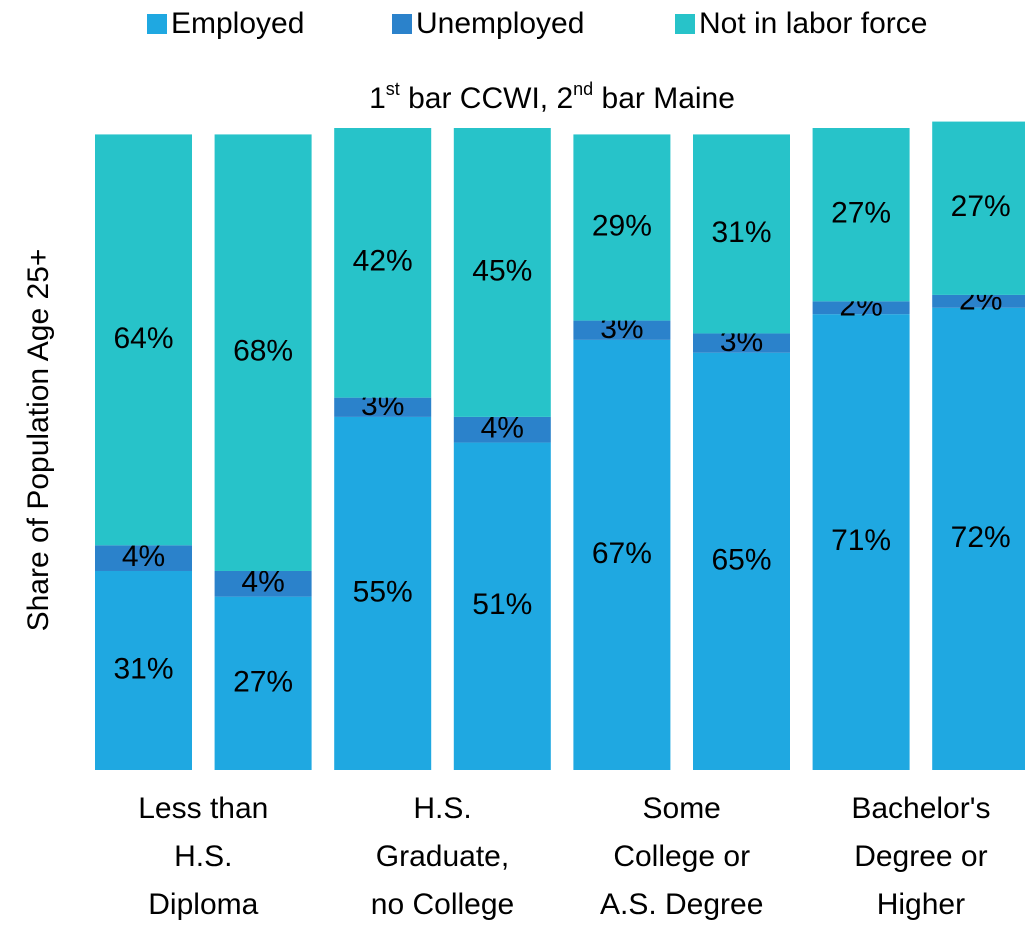 The image size is (1025, 933). Describe the element at coordinates (203, 808) in the screenshot. I see `x-tick-label: Less than` at that location.